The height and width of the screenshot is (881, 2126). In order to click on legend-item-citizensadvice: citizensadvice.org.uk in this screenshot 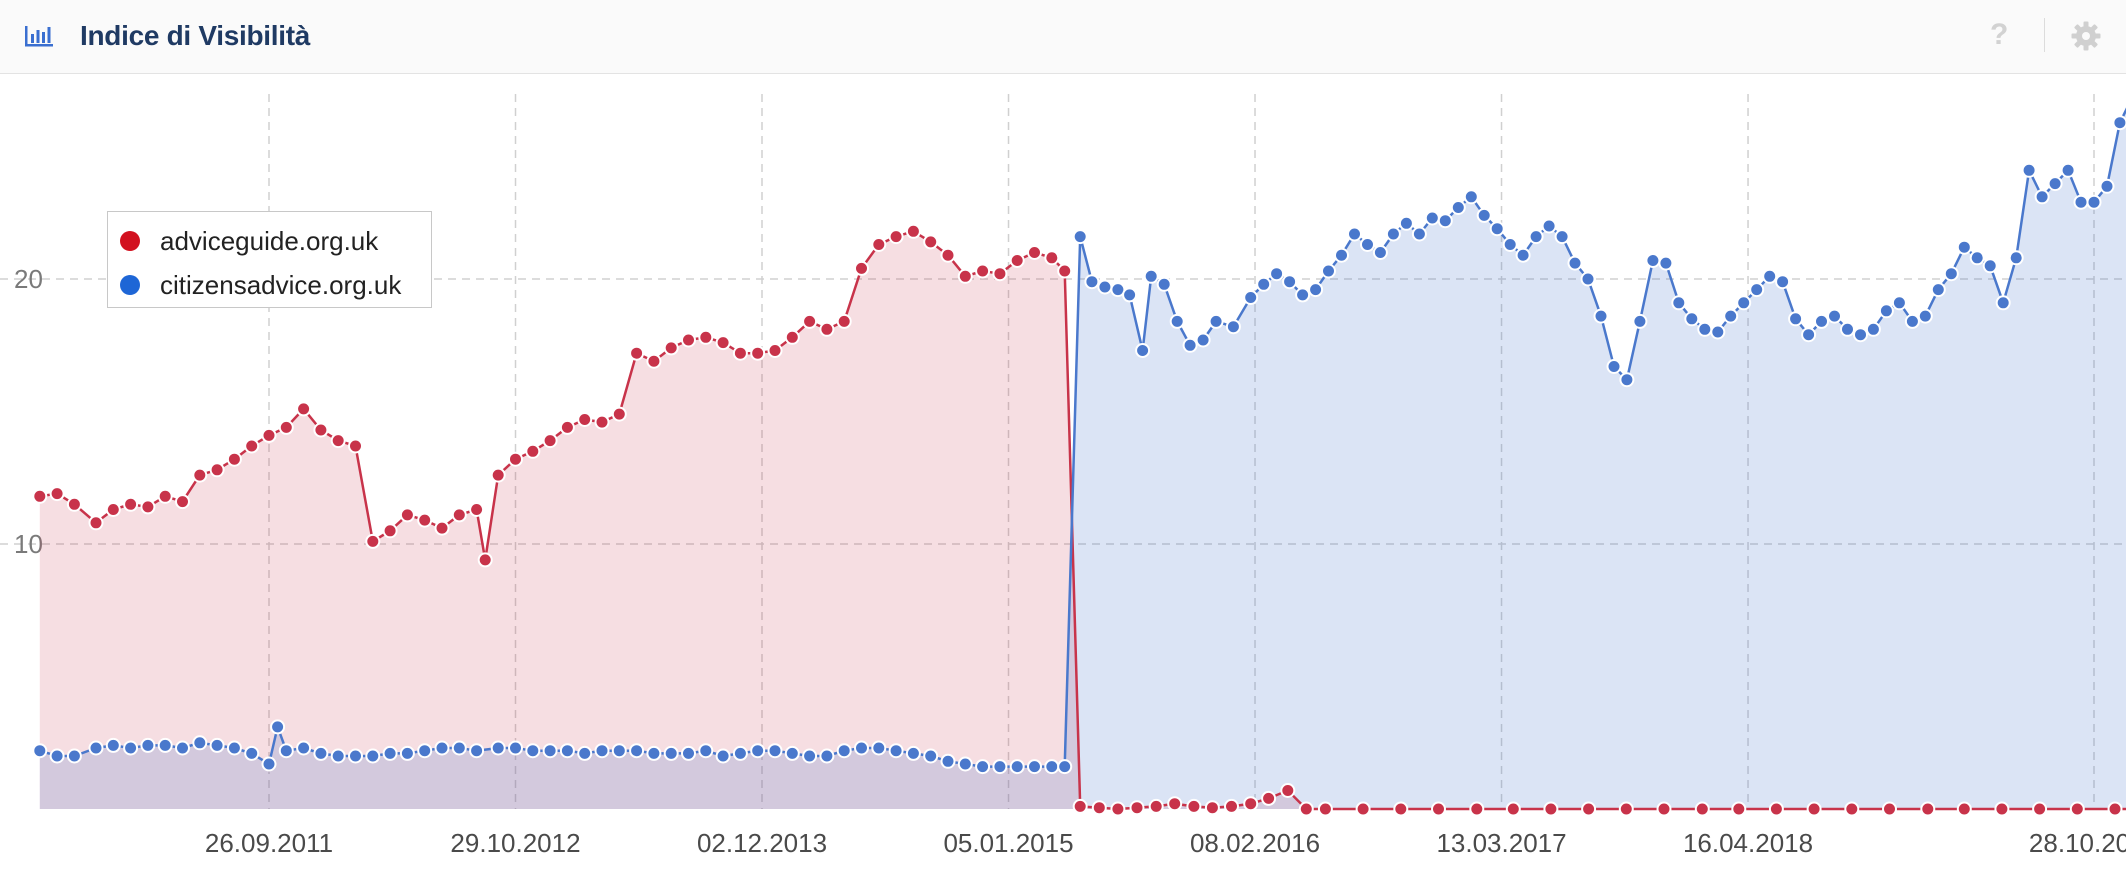, I will do `click(260, 285)`.